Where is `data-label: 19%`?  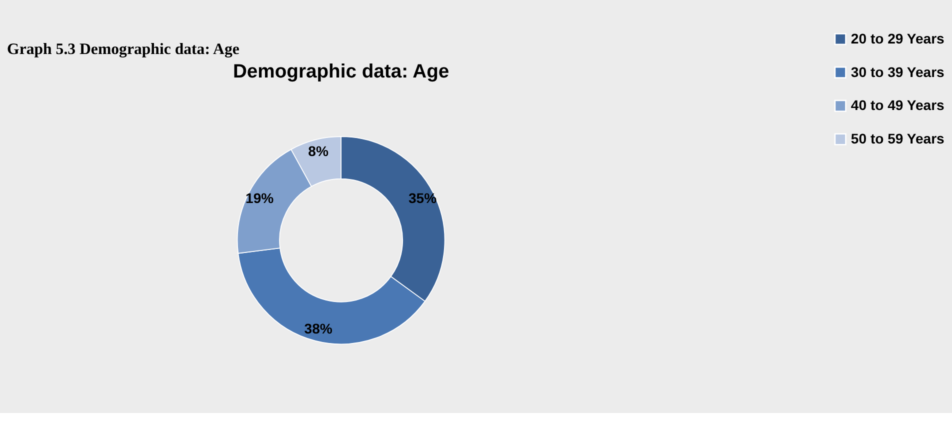 data-label: 19% is located at coordinates (260, 198).